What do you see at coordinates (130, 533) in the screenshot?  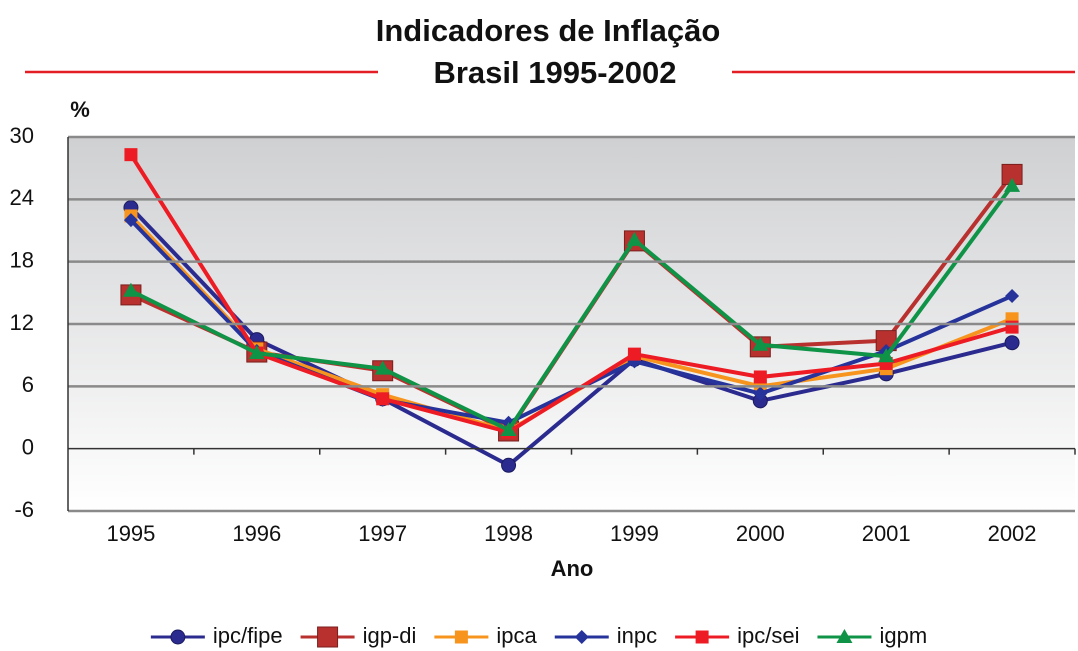 I see `x-tick-label: 1995` at bounding box center [130, 533].